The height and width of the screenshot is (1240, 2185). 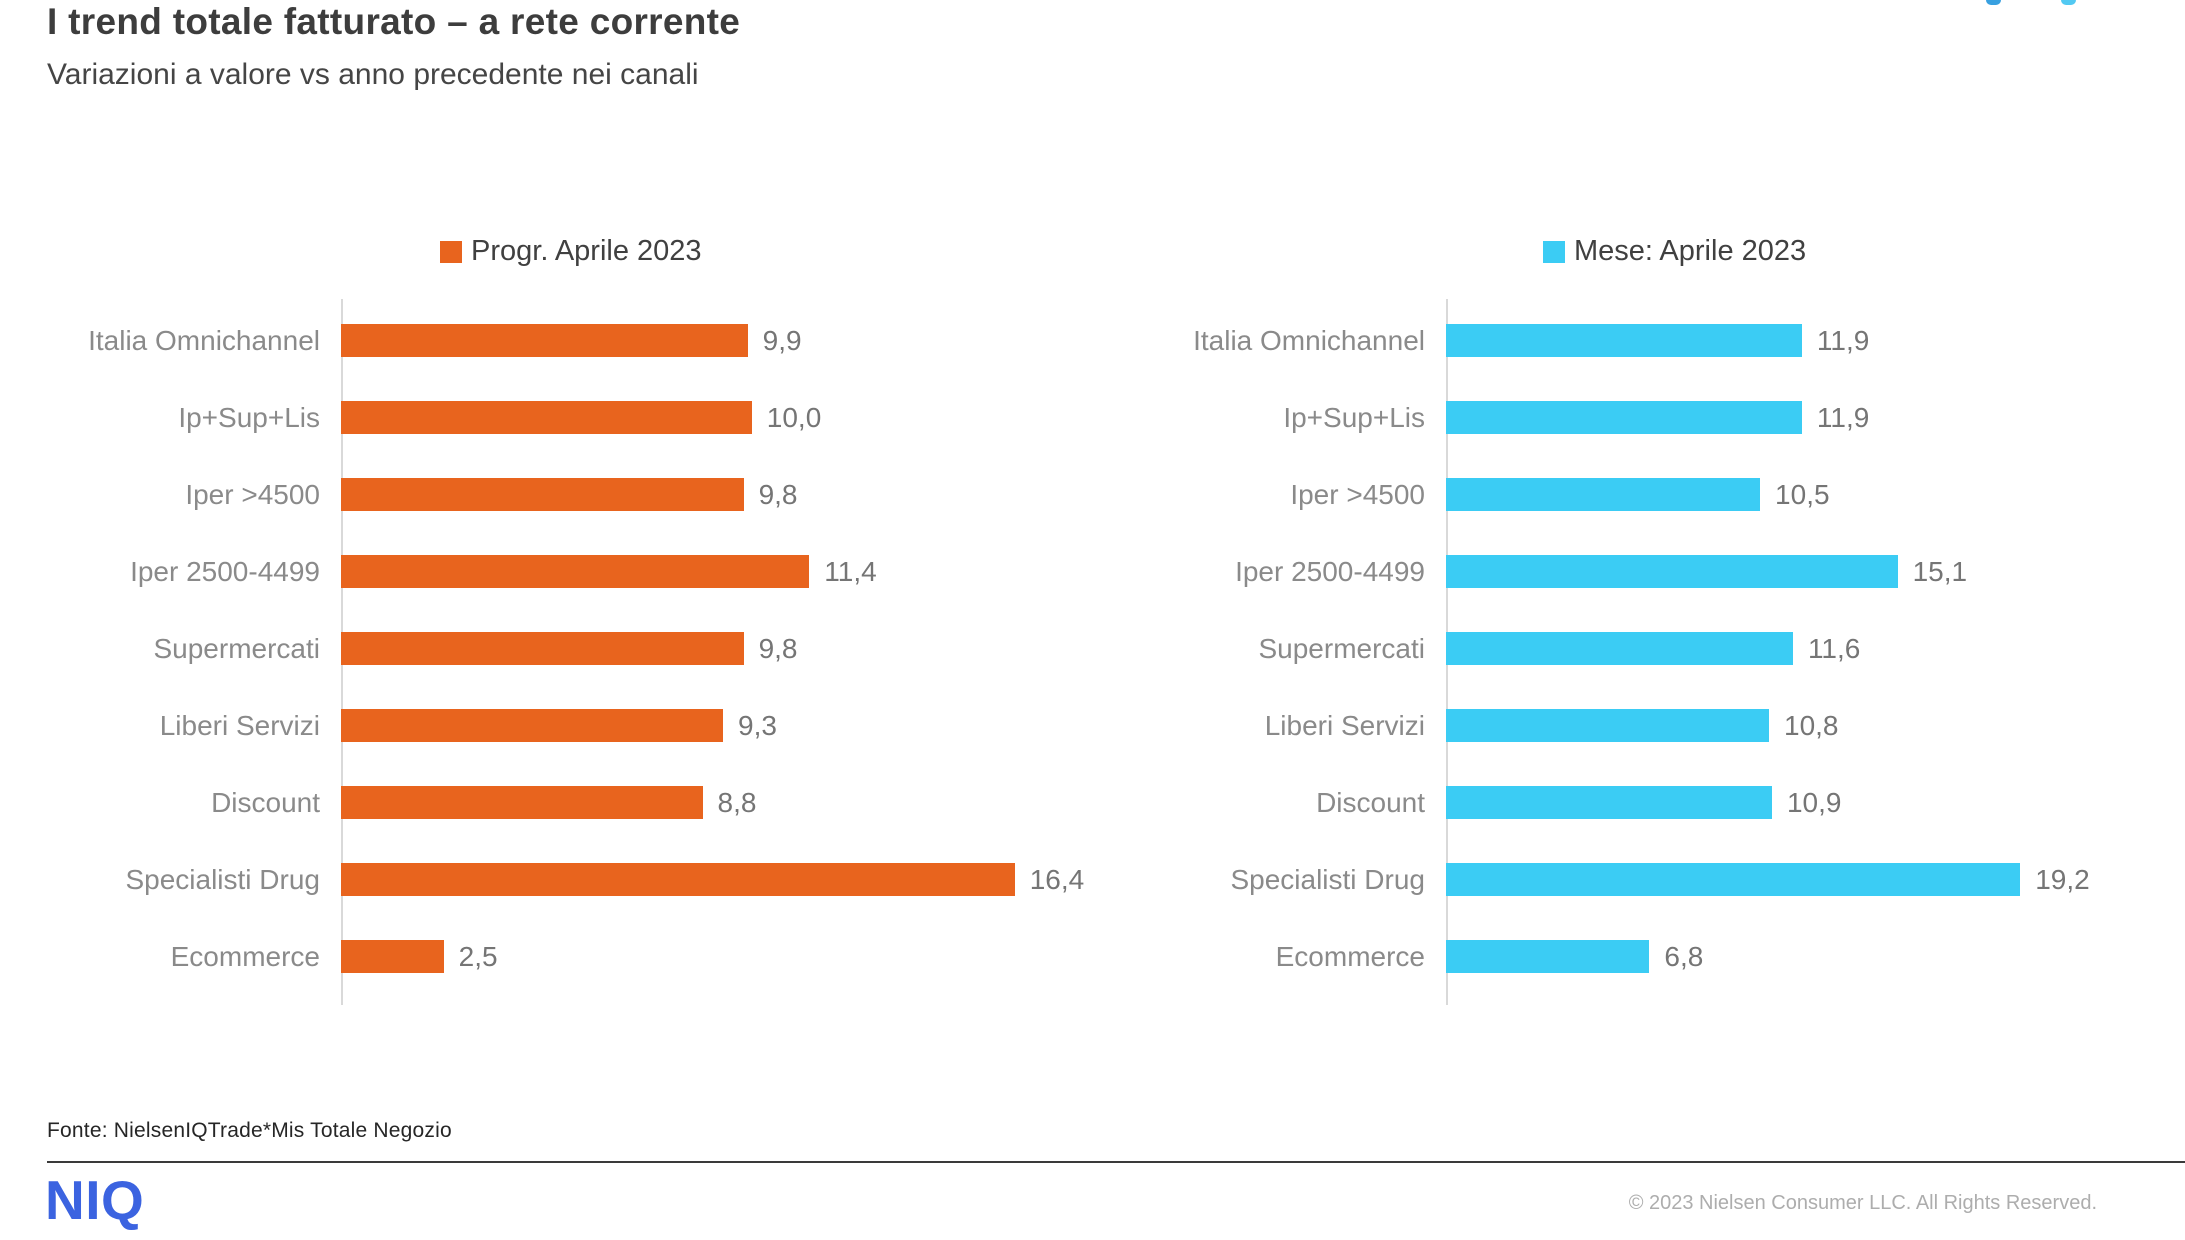 I want to click on bar-track: 11,6, so click(x=1766, y=648).